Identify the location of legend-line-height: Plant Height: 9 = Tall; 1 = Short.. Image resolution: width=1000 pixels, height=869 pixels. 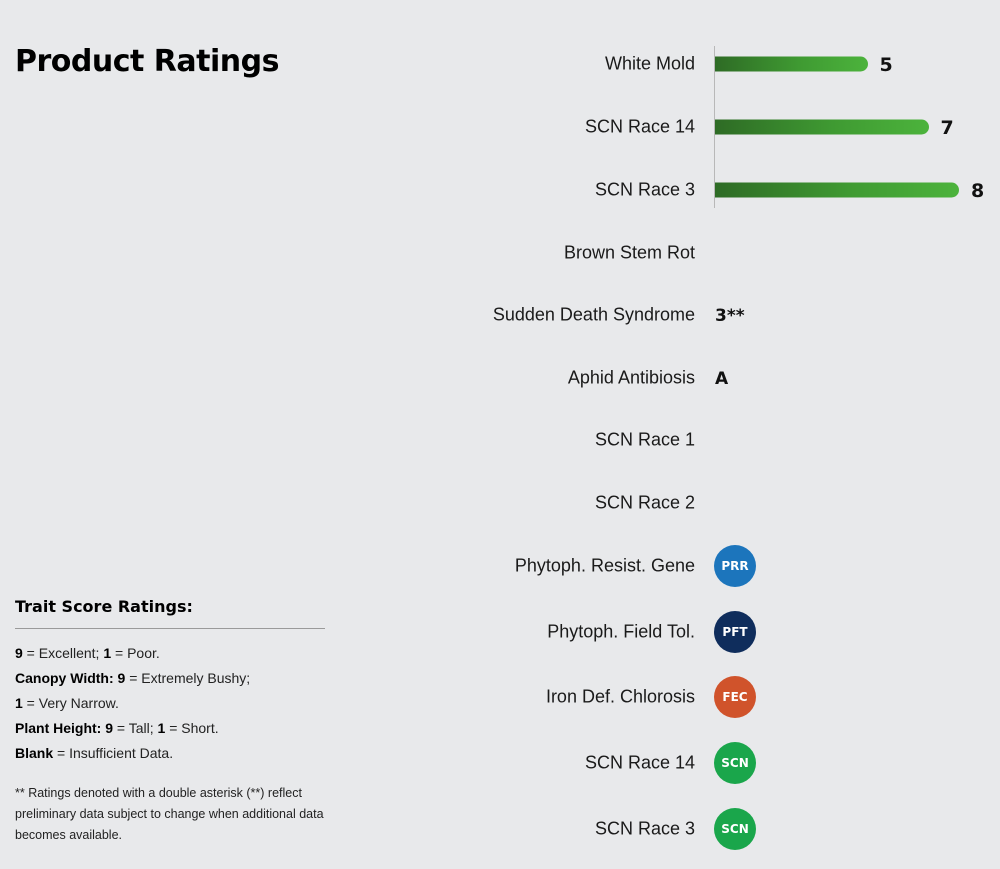
(117, 728).